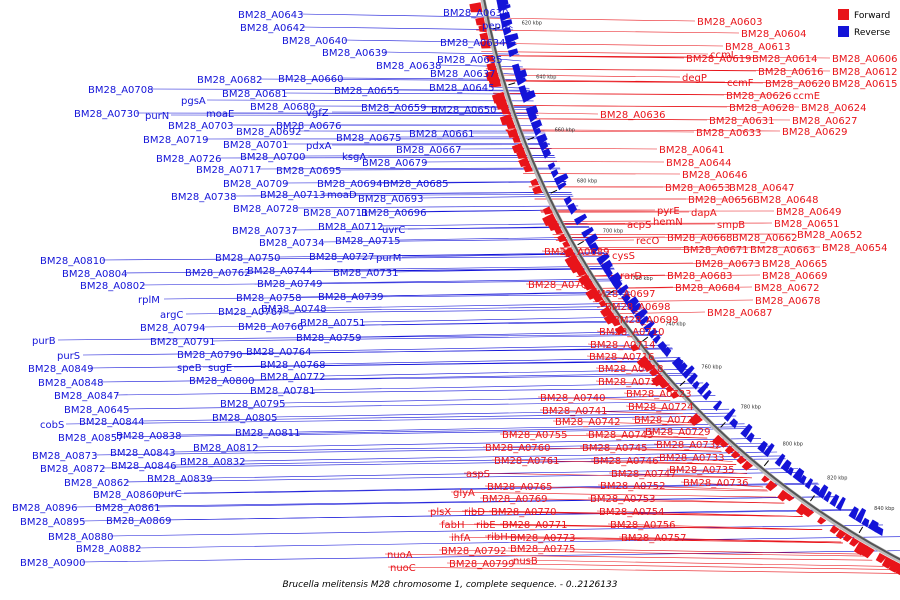  I want to click on reverse-gene-label: BM28_A0713, so click(293, 195).